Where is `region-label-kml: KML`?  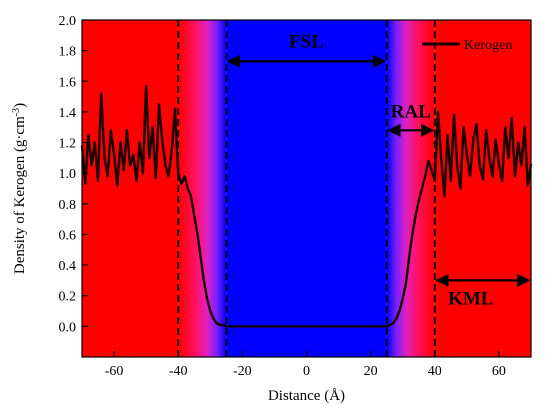
region-label-kml: KML is located at coordinates (470, 298).